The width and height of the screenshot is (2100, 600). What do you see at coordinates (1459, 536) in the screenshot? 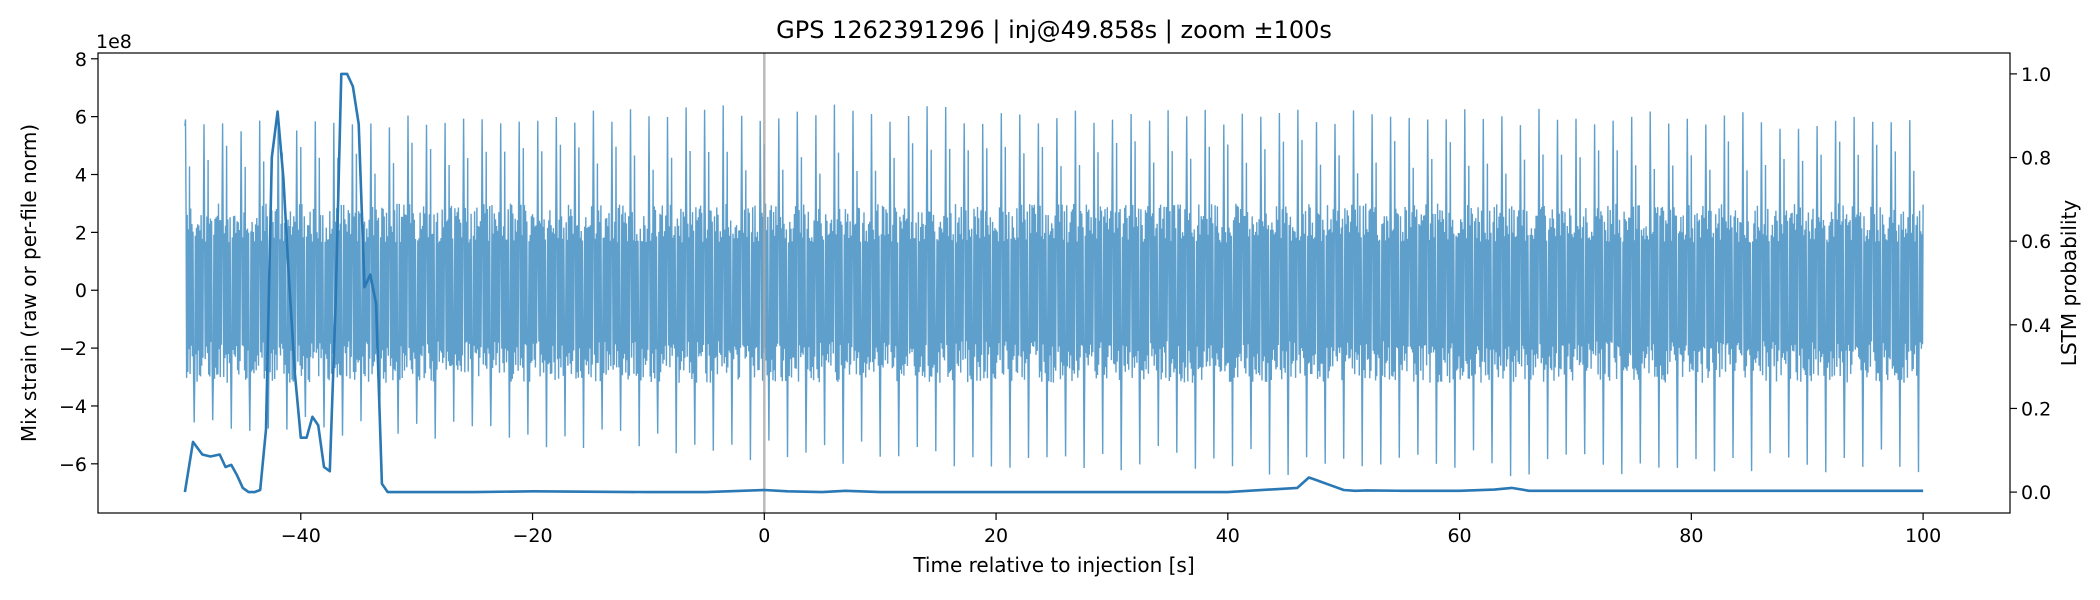
I see `x-tick-label: 60` at bounding box center [1459, 536].